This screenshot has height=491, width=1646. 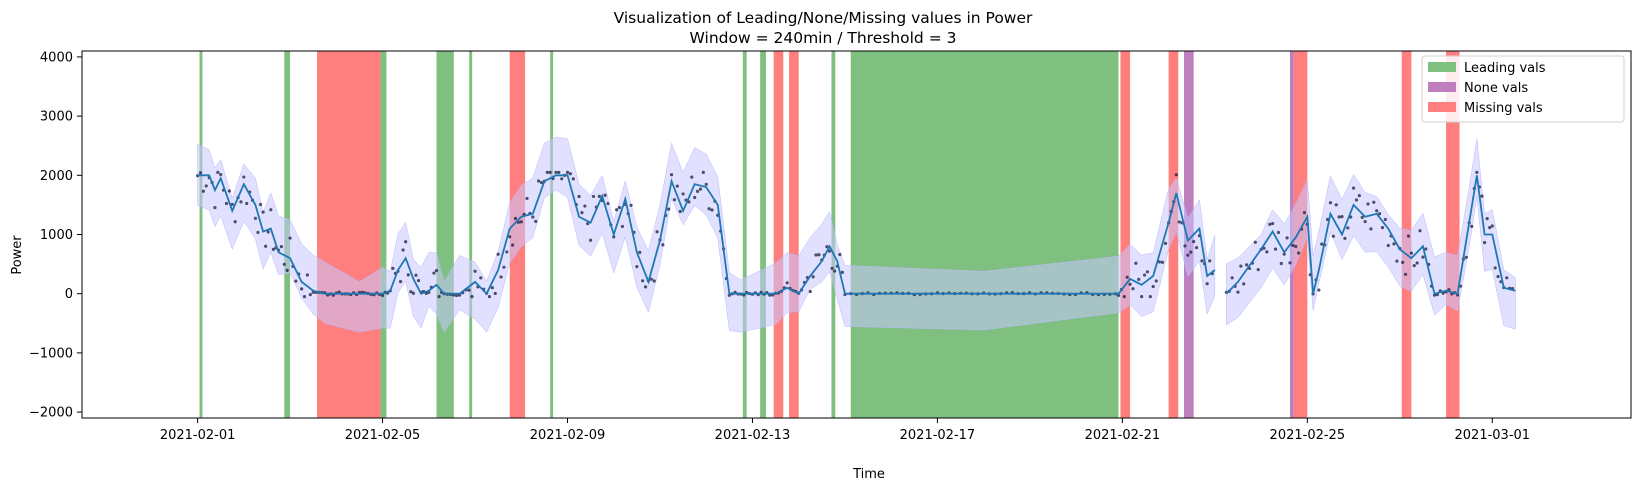 What do you see at coordinates (1503, 108) in the screenshot?
I see `legend-label: Missing vals` at bounding box center [1503, 108].